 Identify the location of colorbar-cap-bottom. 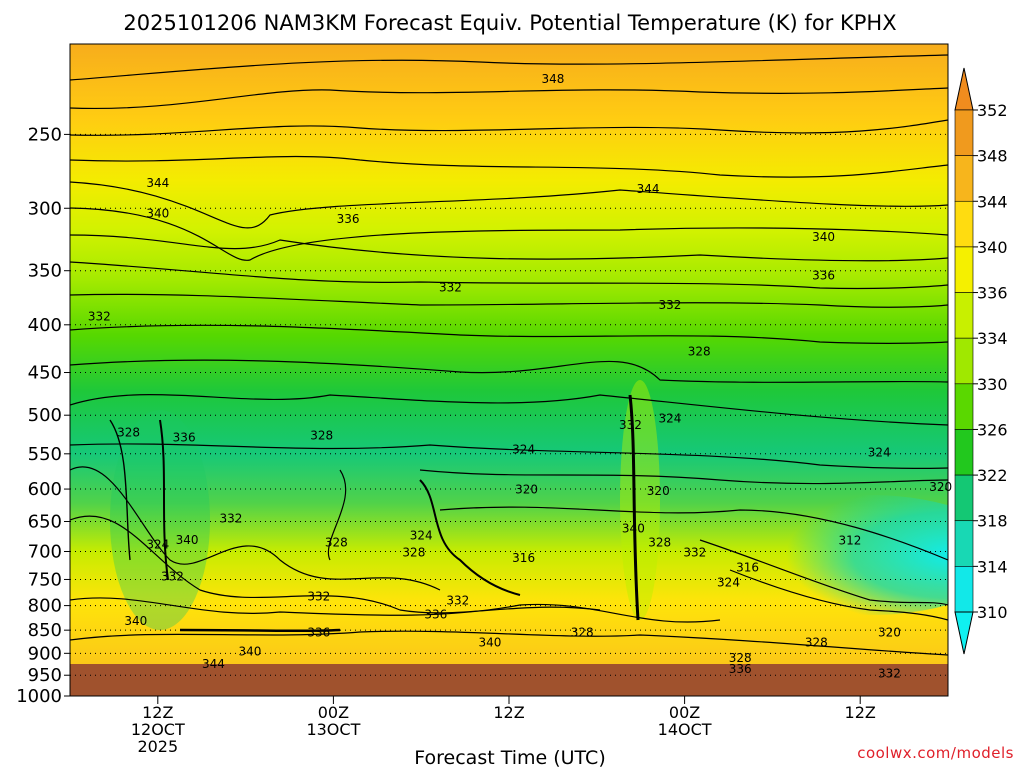
(964, 633).